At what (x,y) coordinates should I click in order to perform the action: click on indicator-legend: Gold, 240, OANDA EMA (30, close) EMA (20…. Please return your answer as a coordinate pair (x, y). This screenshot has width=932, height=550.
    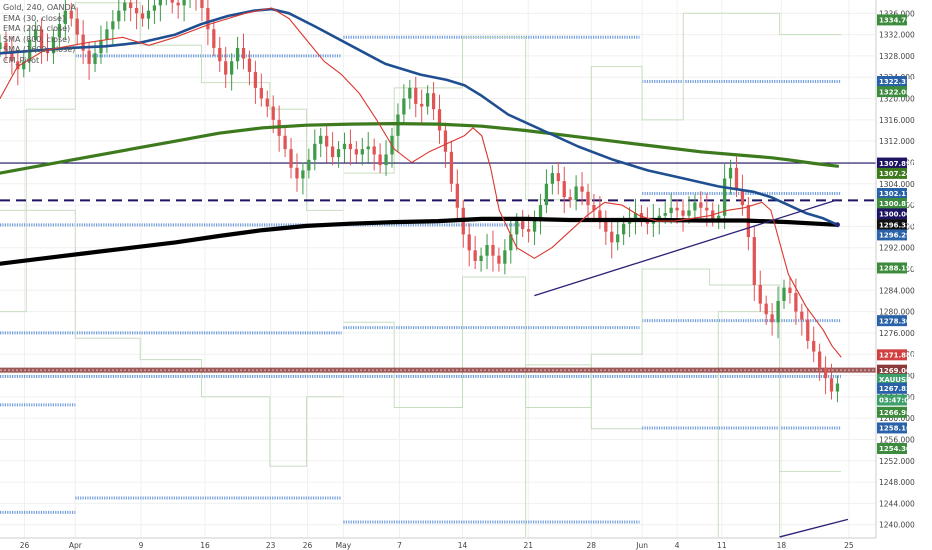
    Looking at the image, I should click on (39, 35).